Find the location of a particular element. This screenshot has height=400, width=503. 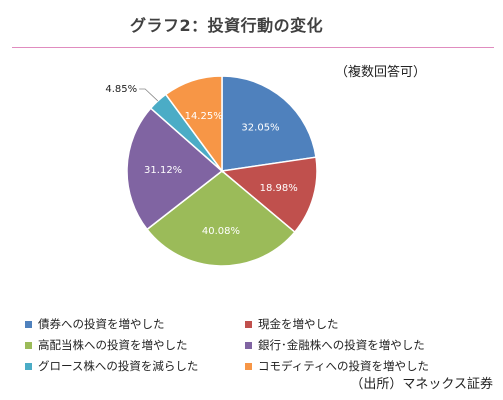

legend-label: 現金を増やした is located at coordinates (298, 324).